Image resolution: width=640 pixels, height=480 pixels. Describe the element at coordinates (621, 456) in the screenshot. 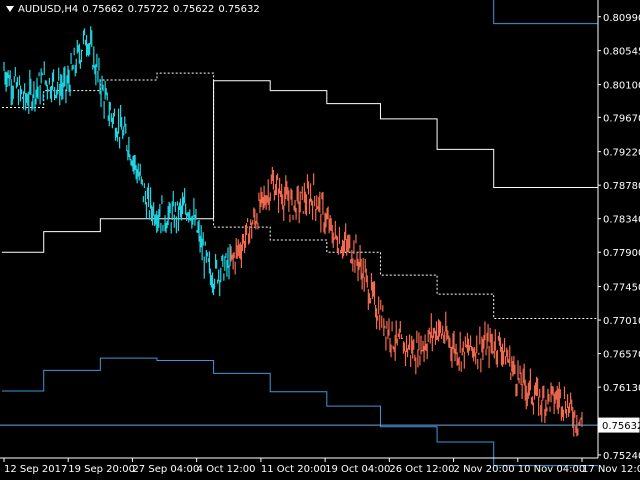

I see `price-tick-label: 0.75240` at that location.